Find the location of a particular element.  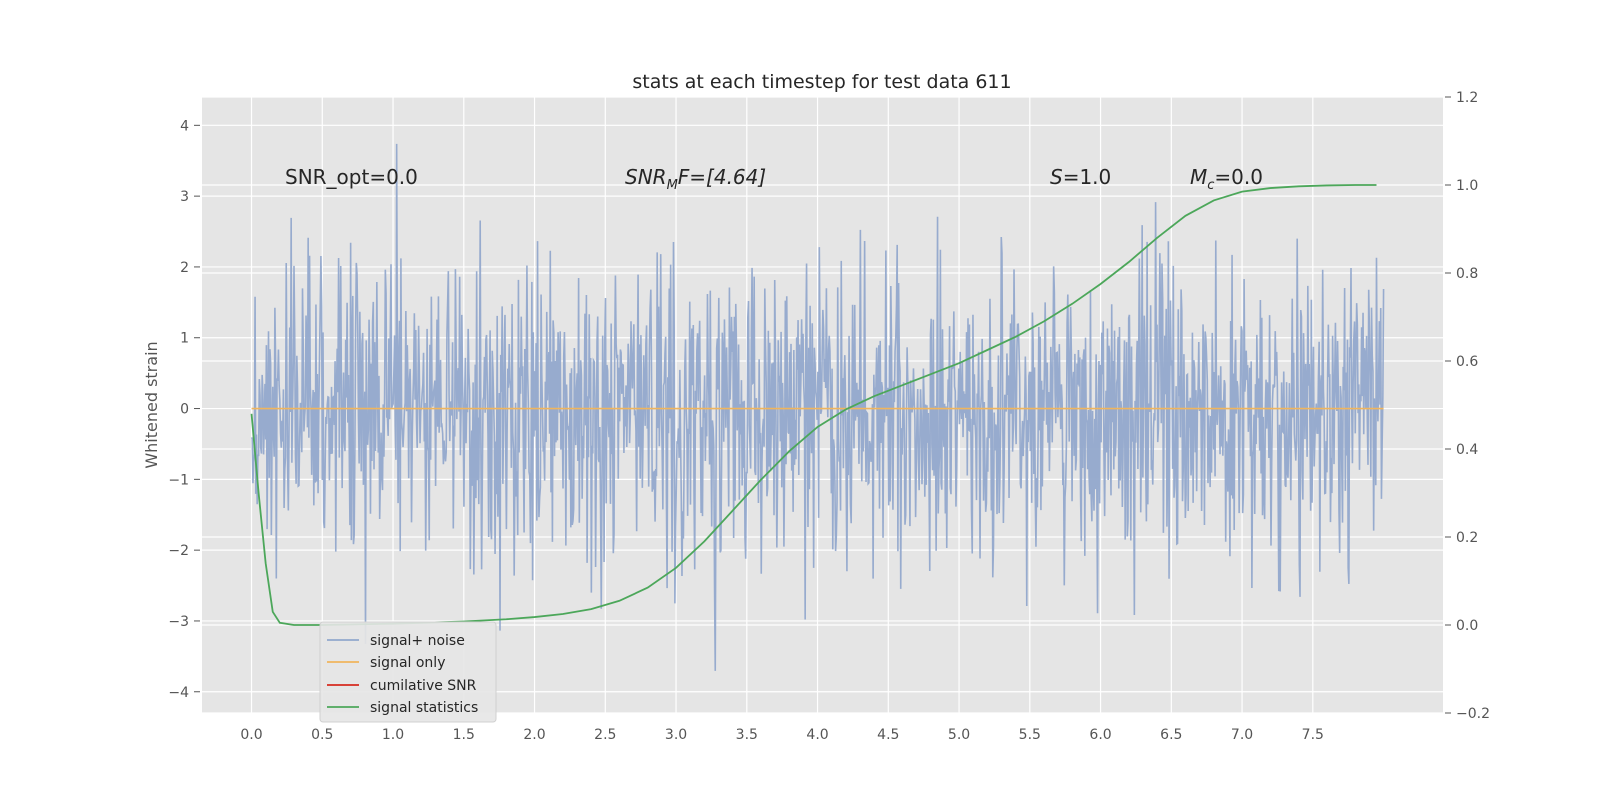

x-tick-label-14: 7.0 is located at coordinates (1242, 735).